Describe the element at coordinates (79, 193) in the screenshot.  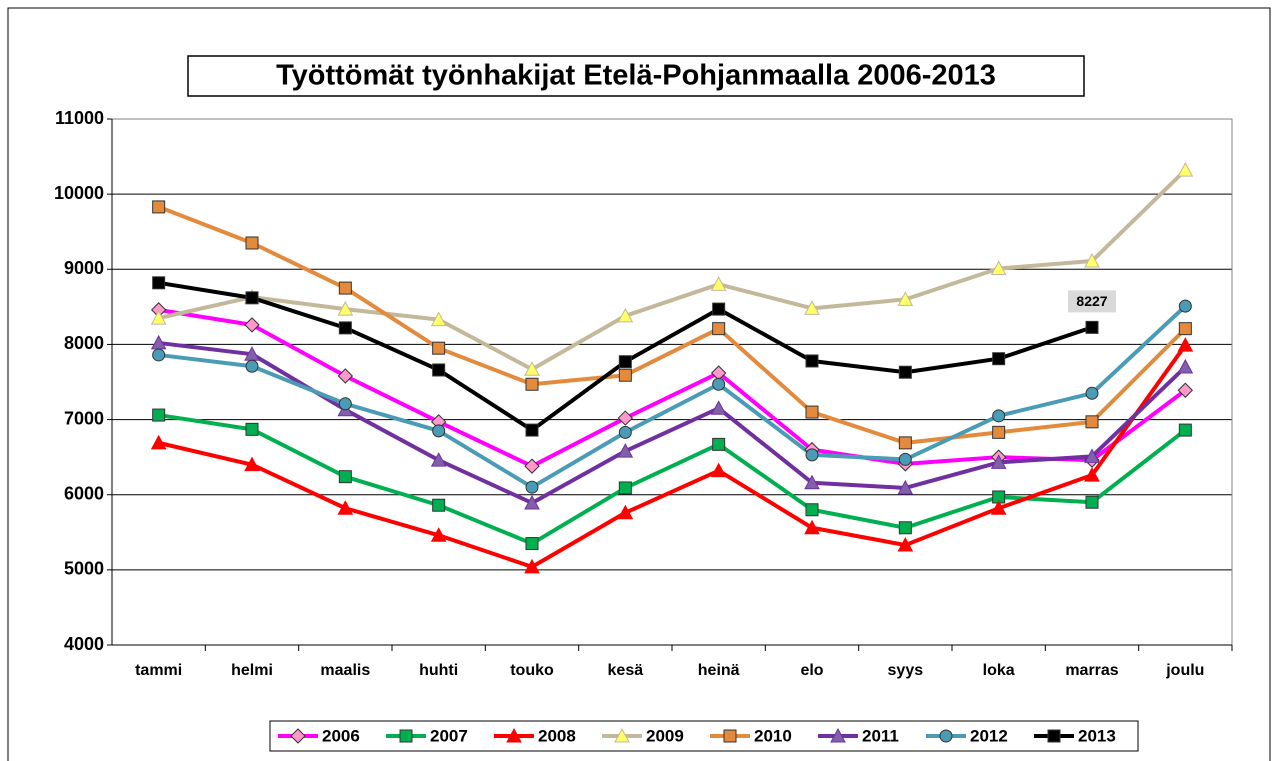
I see `y-tick-label: 10000` at that location.